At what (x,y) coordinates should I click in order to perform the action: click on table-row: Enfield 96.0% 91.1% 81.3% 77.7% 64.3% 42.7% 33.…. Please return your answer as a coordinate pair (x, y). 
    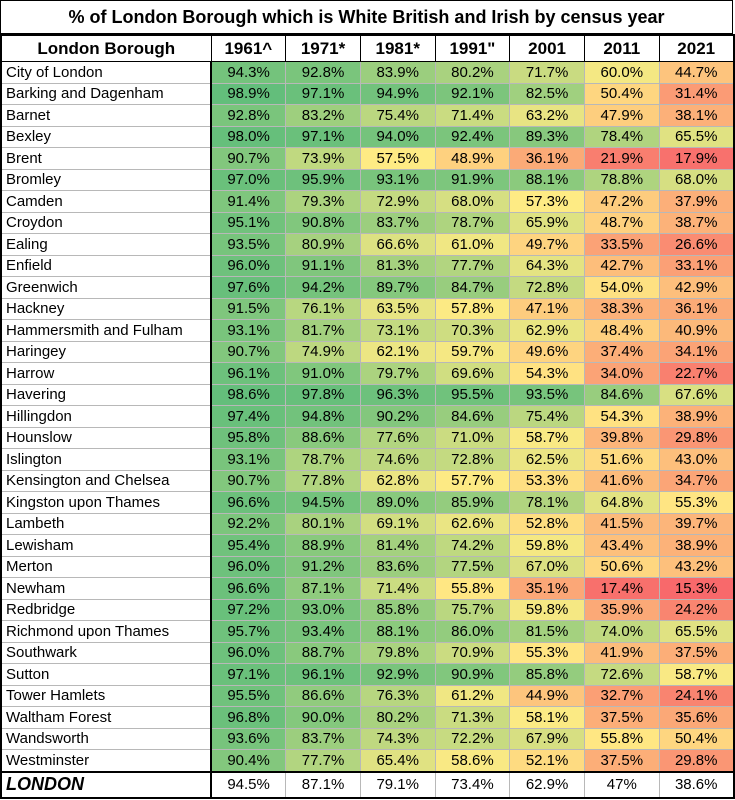
    Looking at the image, I should click on (367, 265).